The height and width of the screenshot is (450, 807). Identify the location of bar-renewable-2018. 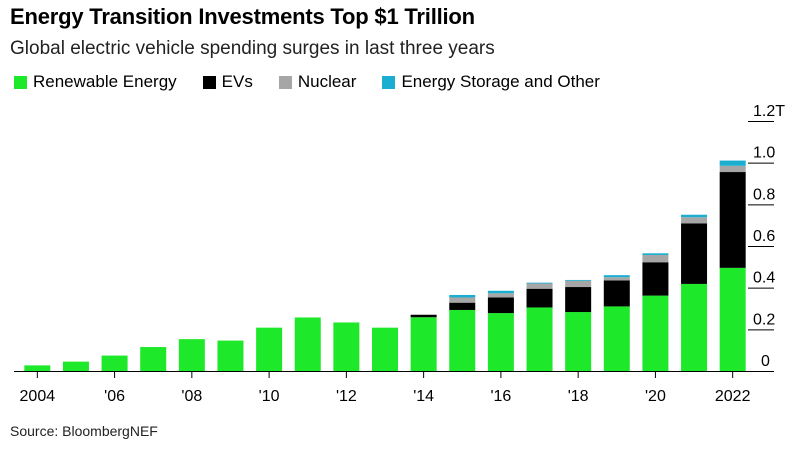
(578, 341).